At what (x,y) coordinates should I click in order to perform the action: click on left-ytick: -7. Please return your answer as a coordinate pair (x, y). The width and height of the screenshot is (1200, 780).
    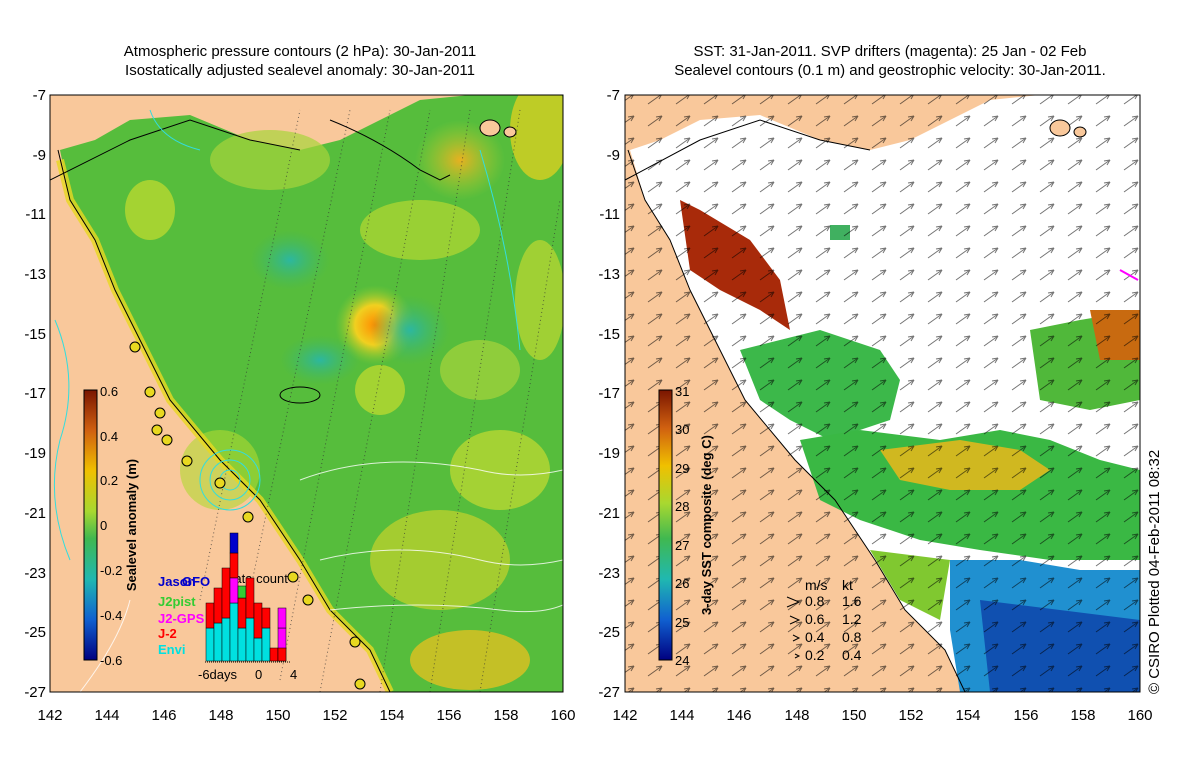
    Looking at the image, I should click on (39, 95).